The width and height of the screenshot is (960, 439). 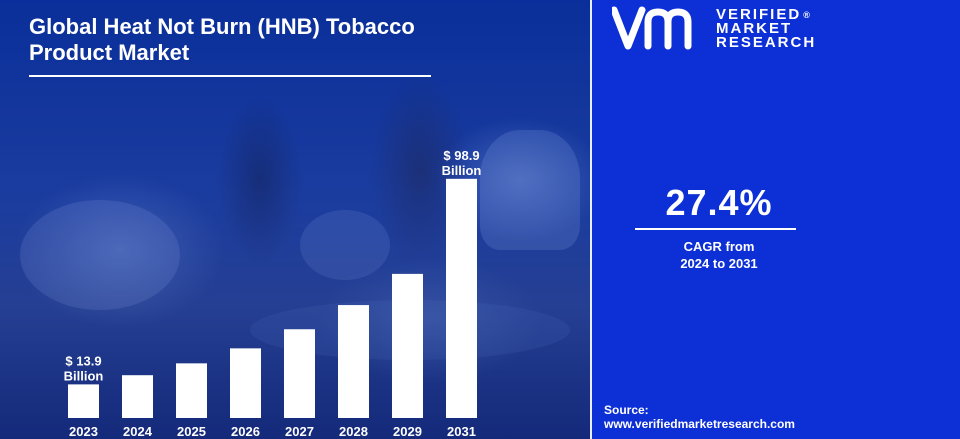 I want to click on panel-divider, so click(x=591, y=219).